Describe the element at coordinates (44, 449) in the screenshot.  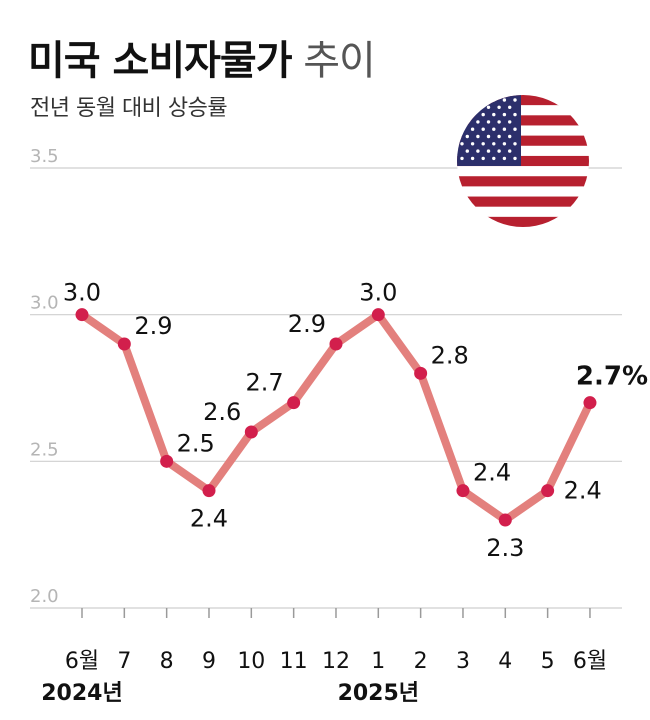
I see `y-tick-label: 2.5` at that location.